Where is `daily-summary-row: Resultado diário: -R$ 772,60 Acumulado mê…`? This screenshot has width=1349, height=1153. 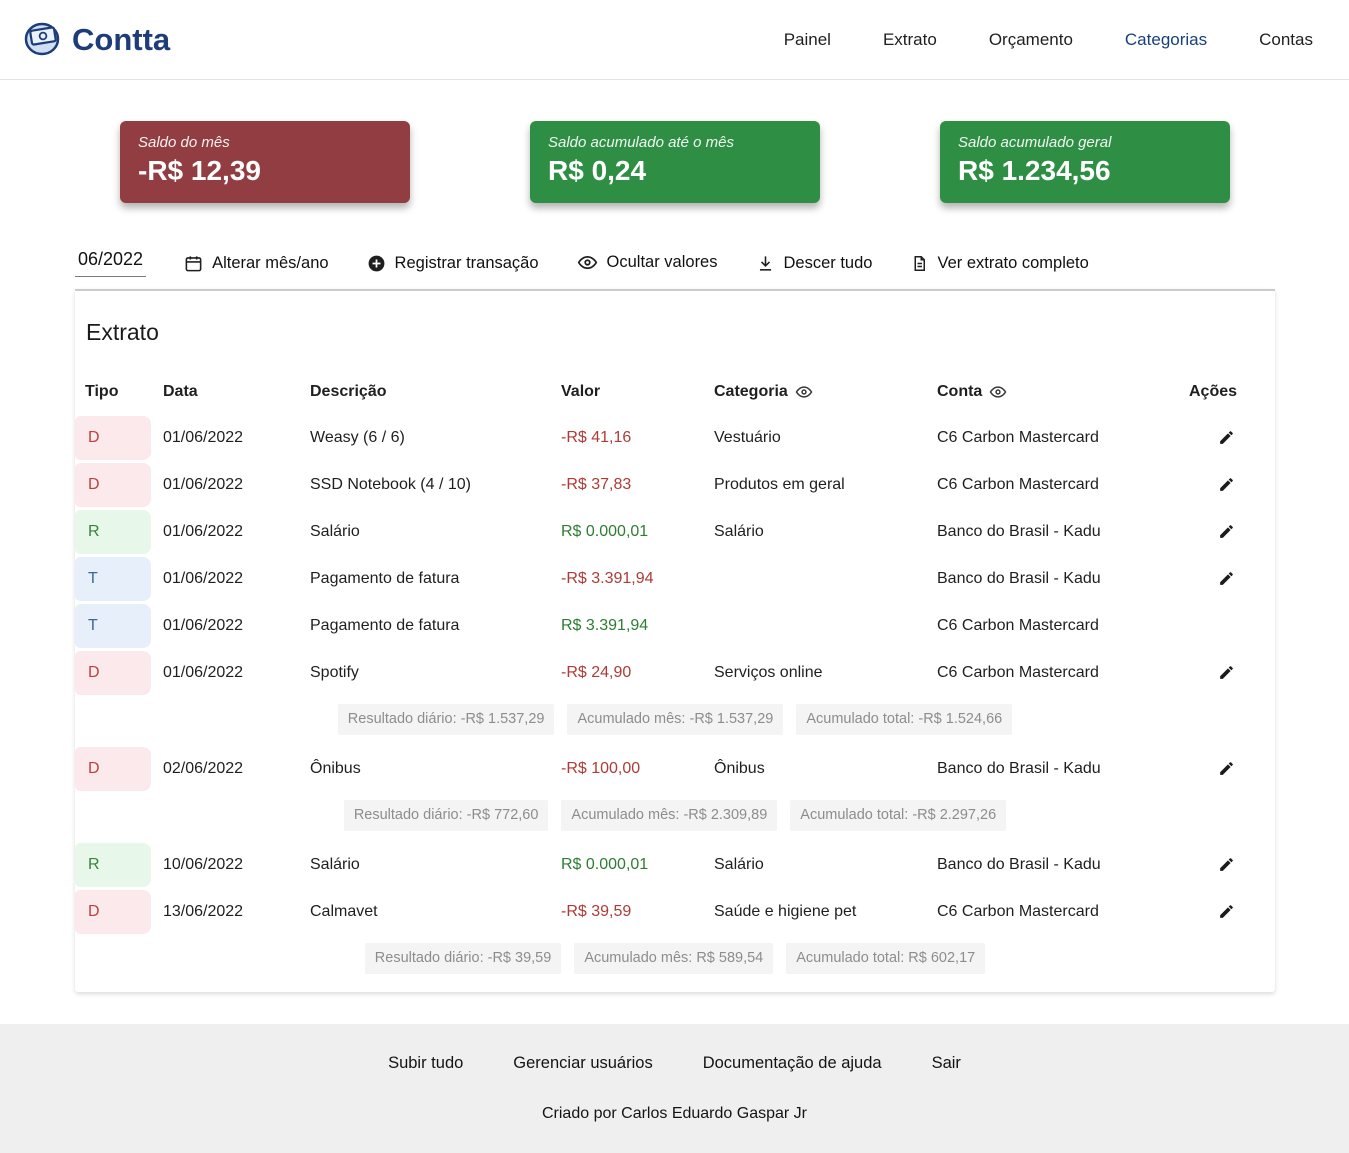
daily-summary-row: Resultado diário: -R$ 772,60 Acumulado mê… is located at coordinates (675, 815).